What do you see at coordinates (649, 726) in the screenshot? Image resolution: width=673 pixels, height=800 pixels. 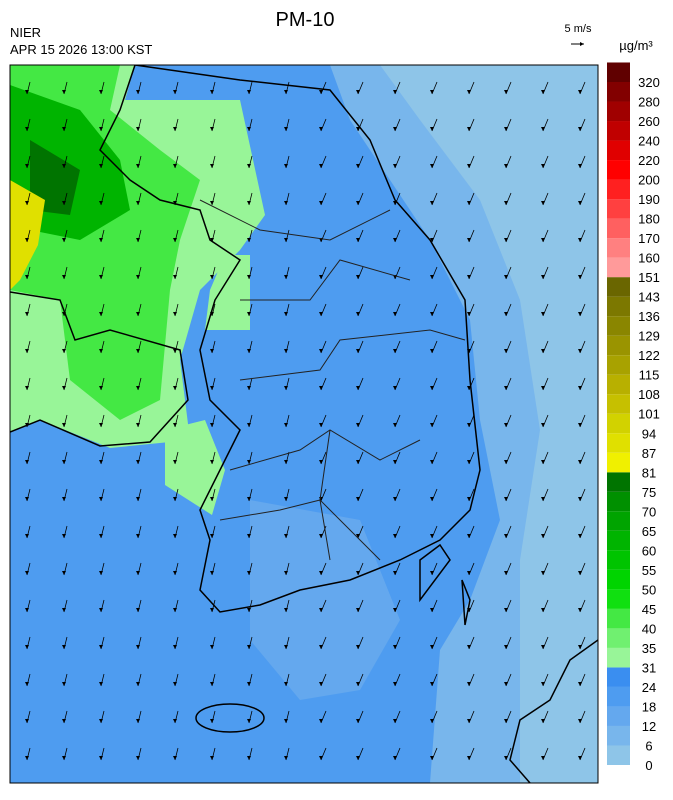 I see `colorbar-tick-label: 12` at bounding box center [649, 726].